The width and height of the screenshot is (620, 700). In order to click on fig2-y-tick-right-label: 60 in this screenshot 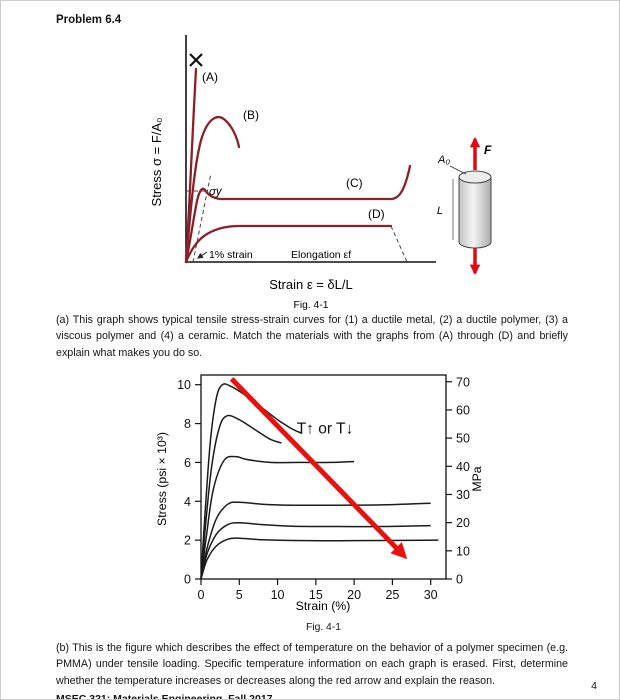, I will do `click(463, 410)`.